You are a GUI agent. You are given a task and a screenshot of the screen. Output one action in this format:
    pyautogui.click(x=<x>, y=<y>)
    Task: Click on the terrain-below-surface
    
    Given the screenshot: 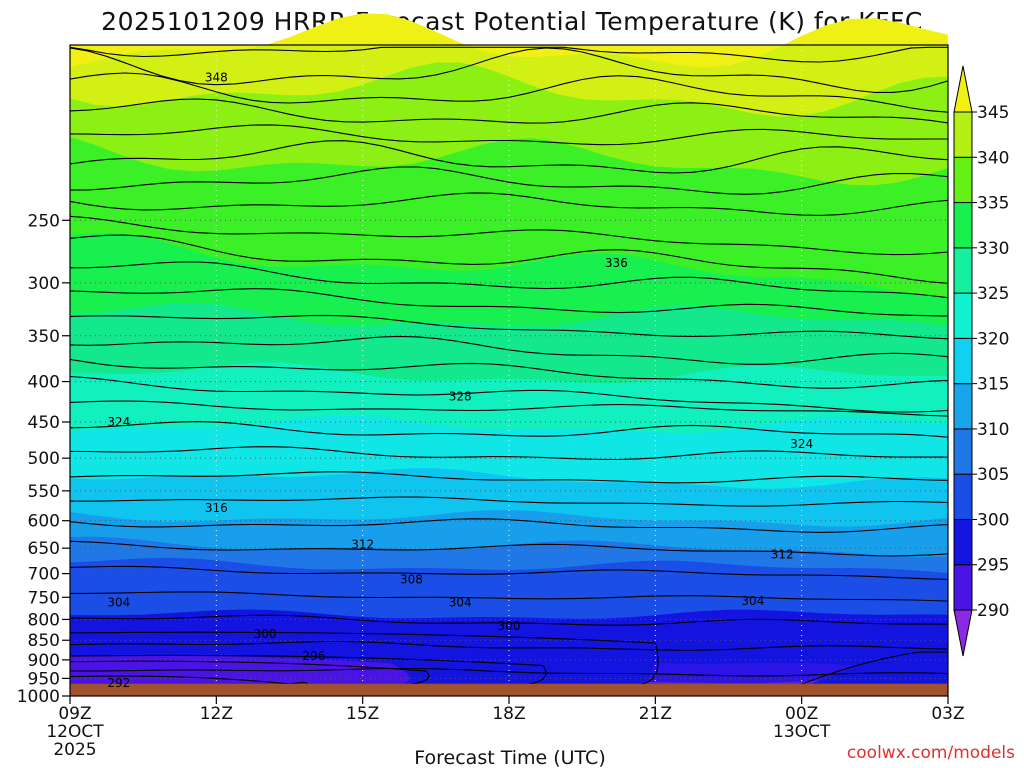 What is the action you would take?
    pyautogui.click(x=509, y=689)
    